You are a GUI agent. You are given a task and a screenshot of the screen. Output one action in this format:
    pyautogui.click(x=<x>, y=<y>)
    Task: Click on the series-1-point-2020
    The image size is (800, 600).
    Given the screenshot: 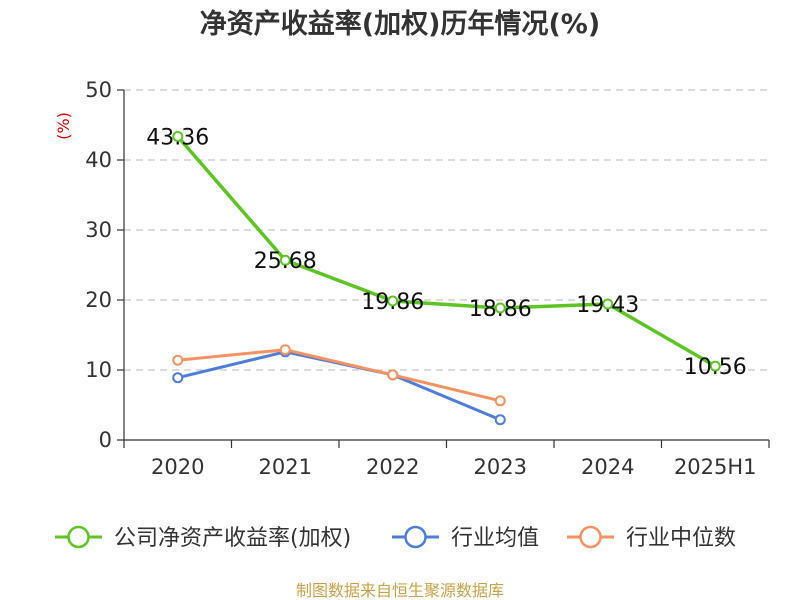 What is the action you would take?
    pyautogui.click(x=178, y=378)
    